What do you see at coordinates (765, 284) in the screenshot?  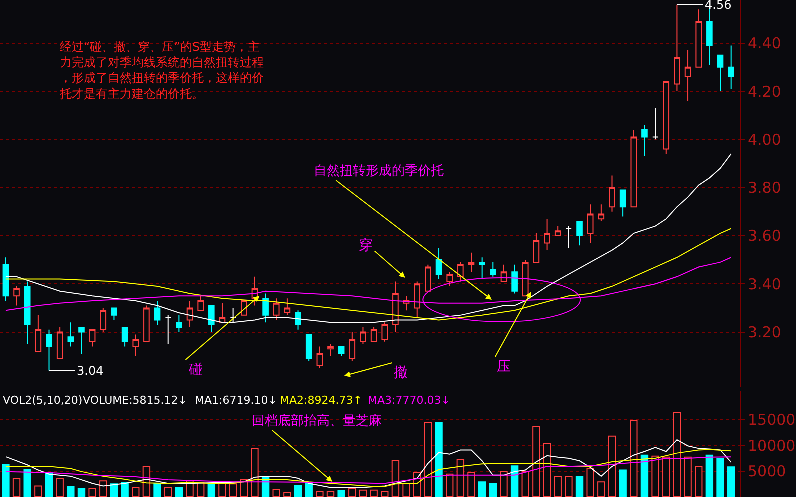 I see `y-tick-label: 3.40` at bounding box center [765, 284].